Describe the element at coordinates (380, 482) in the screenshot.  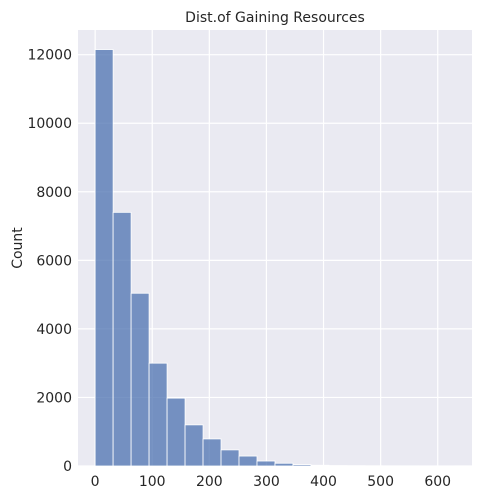
I see `x-tick-label: 500` at that location.